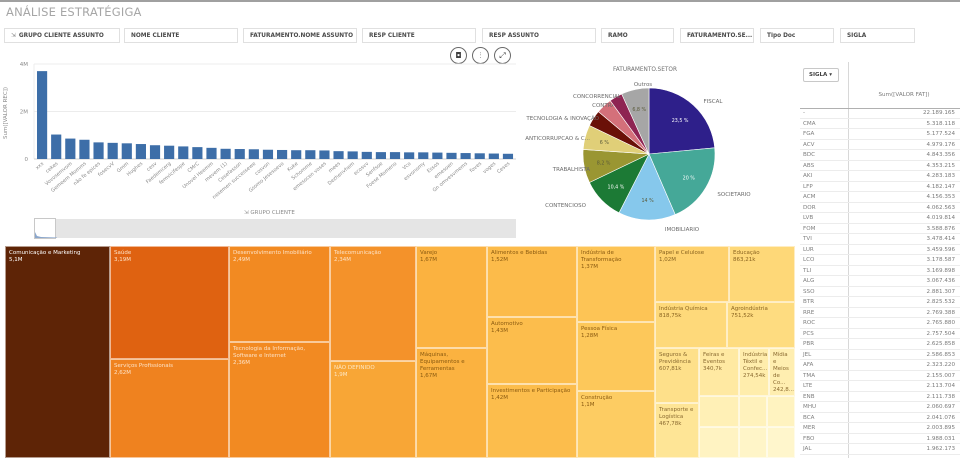 This screenshot has height=458, width=960. Describe the element at coordinates (880, 113) in the screenshot. I see `table-row: - 22.189.165` at that location.